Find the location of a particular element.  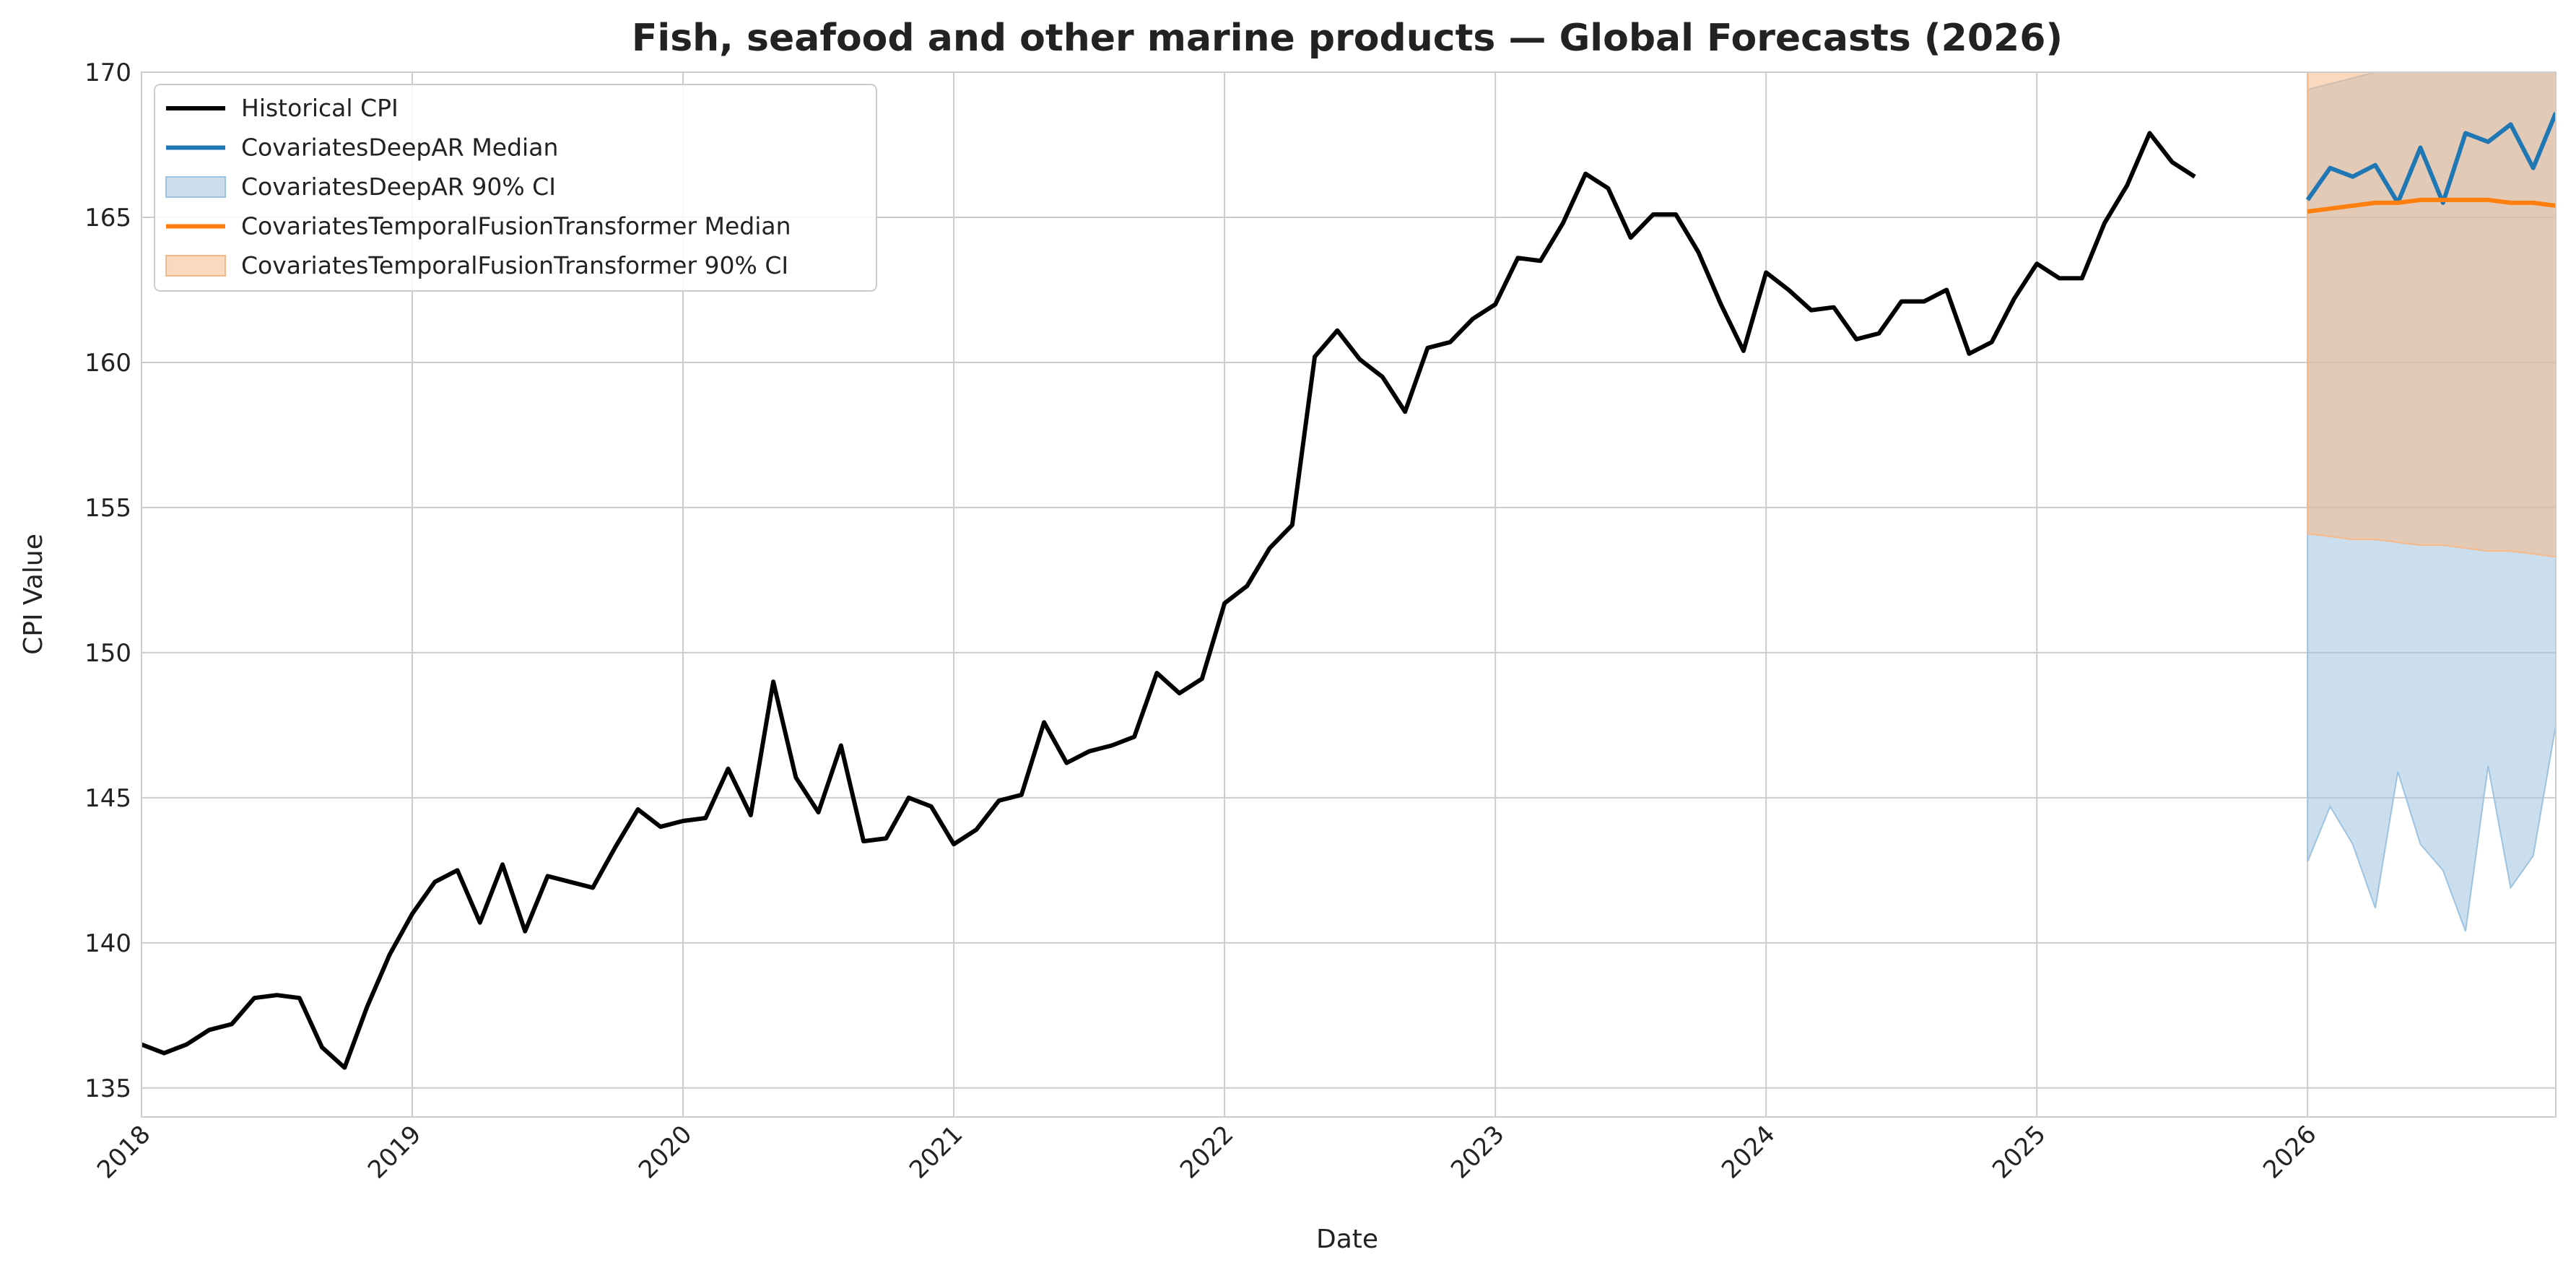

y-tick-label: 155 is located at coordinates (107, 509).